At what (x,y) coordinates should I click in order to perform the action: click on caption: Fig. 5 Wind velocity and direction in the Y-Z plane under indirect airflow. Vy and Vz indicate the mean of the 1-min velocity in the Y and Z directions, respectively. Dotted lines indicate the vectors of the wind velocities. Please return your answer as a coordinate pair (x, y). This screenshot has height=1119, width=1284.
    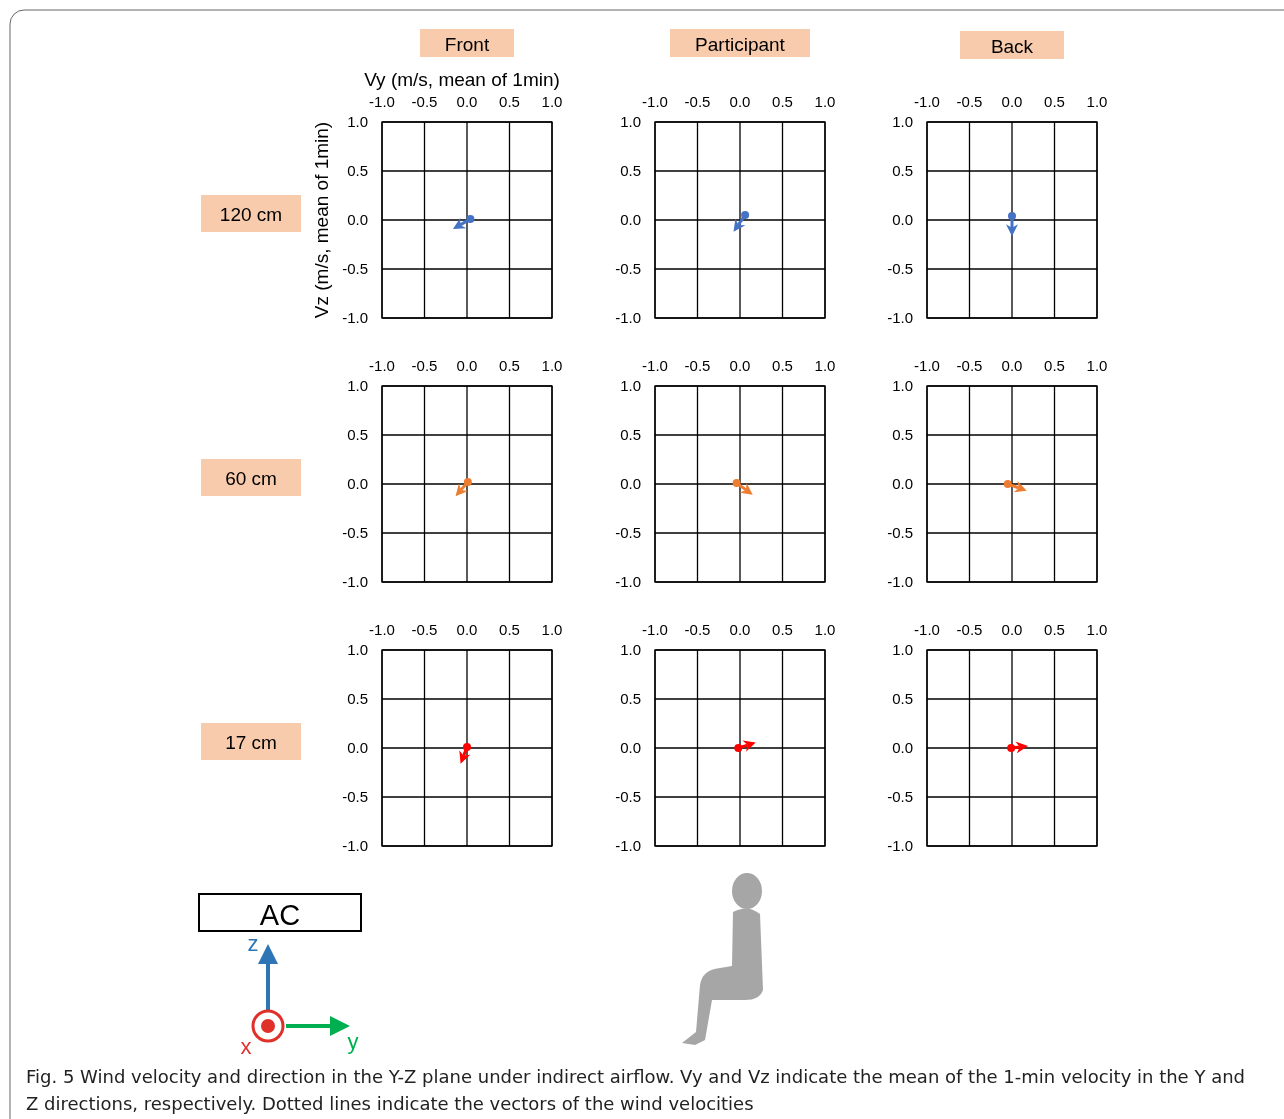
    Looking at the image, I should click on (636, 1090).